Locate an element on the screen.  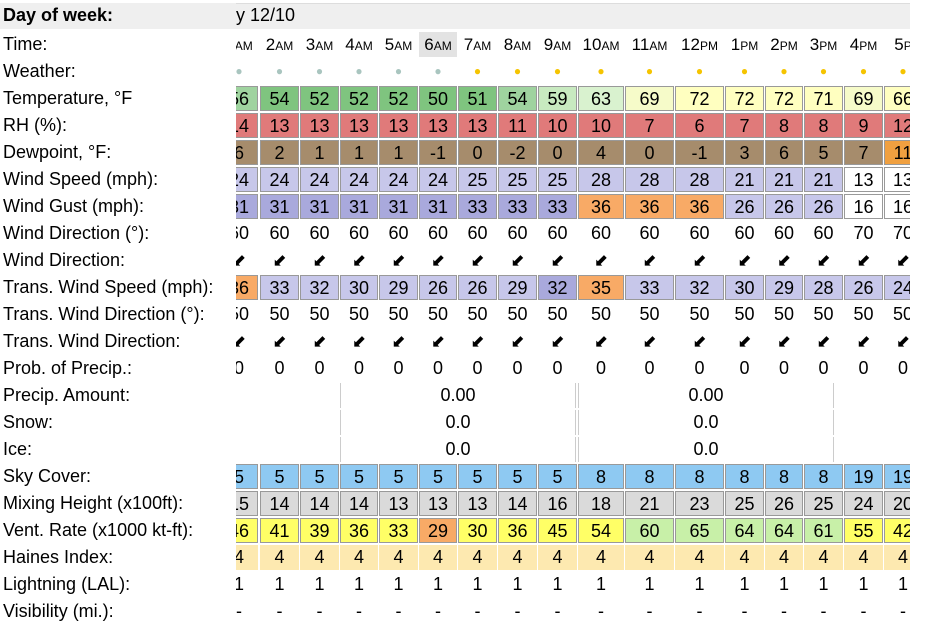
sky-cell: 19 is located at coordinates (897, 476).